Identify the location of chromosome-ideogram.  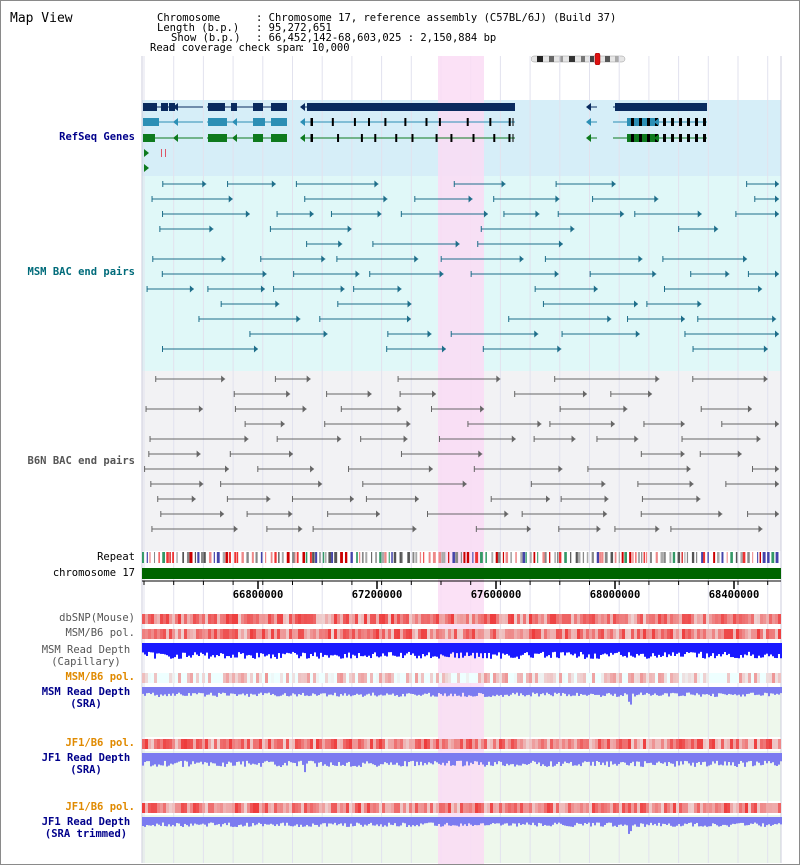
(579, 59).